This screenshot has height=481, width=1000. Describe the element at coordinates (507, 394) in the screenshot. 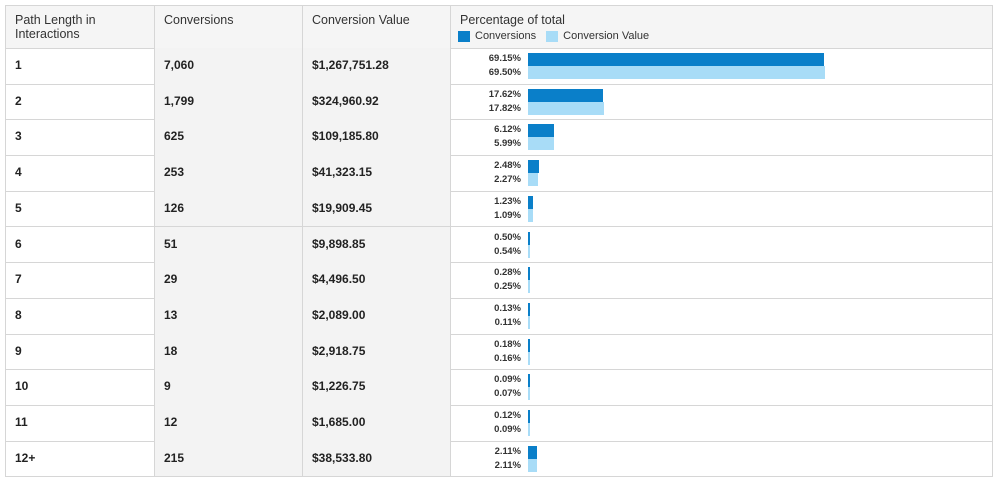

I see `pct-conversion-value-label: 0.07%` at that location.